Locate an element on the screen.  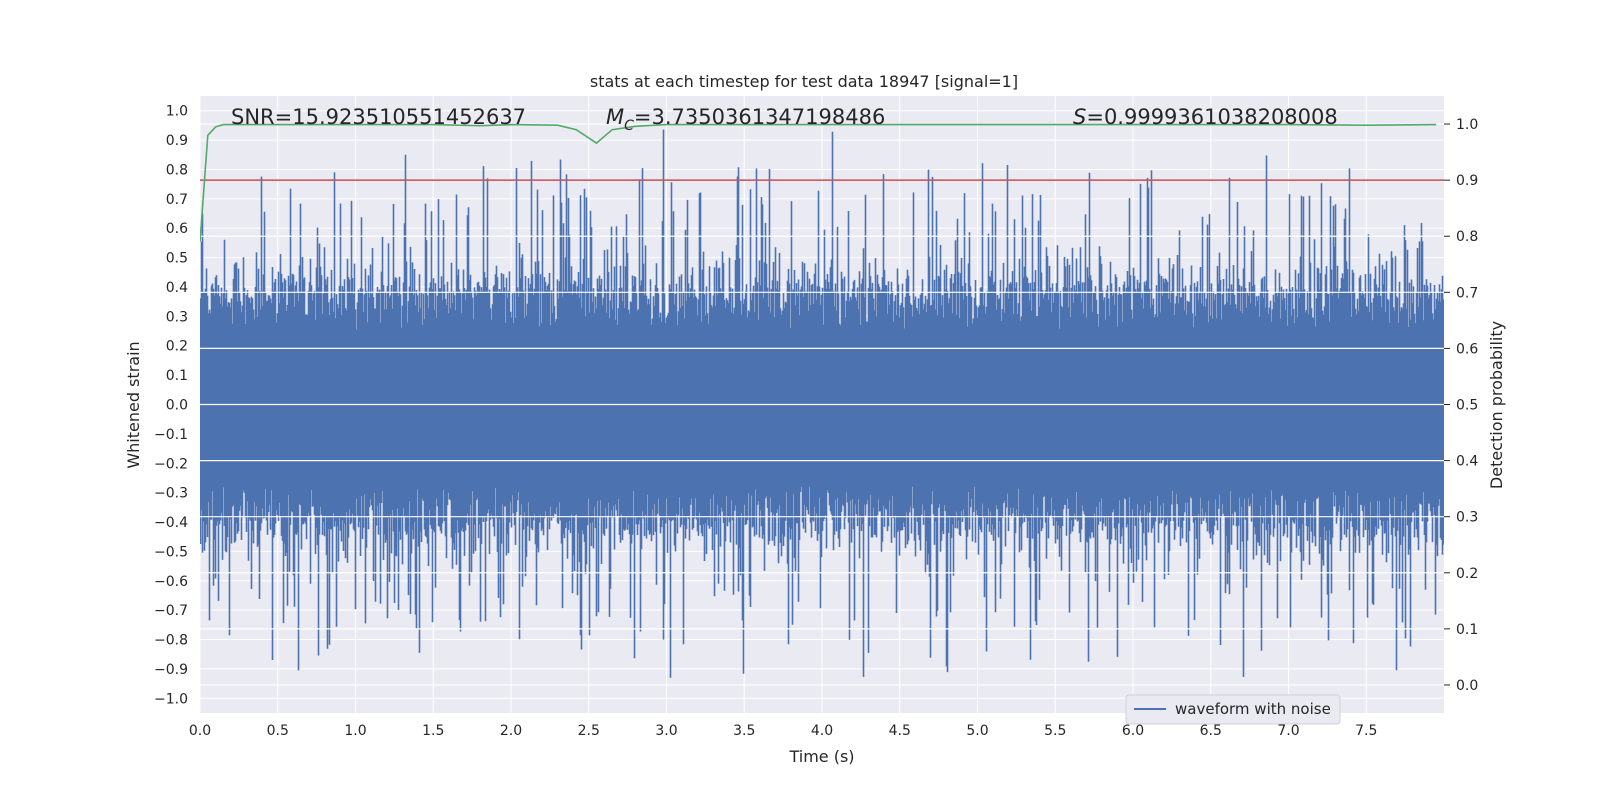
x-tick-label: 4.0 is located at coordinates (822, 731).